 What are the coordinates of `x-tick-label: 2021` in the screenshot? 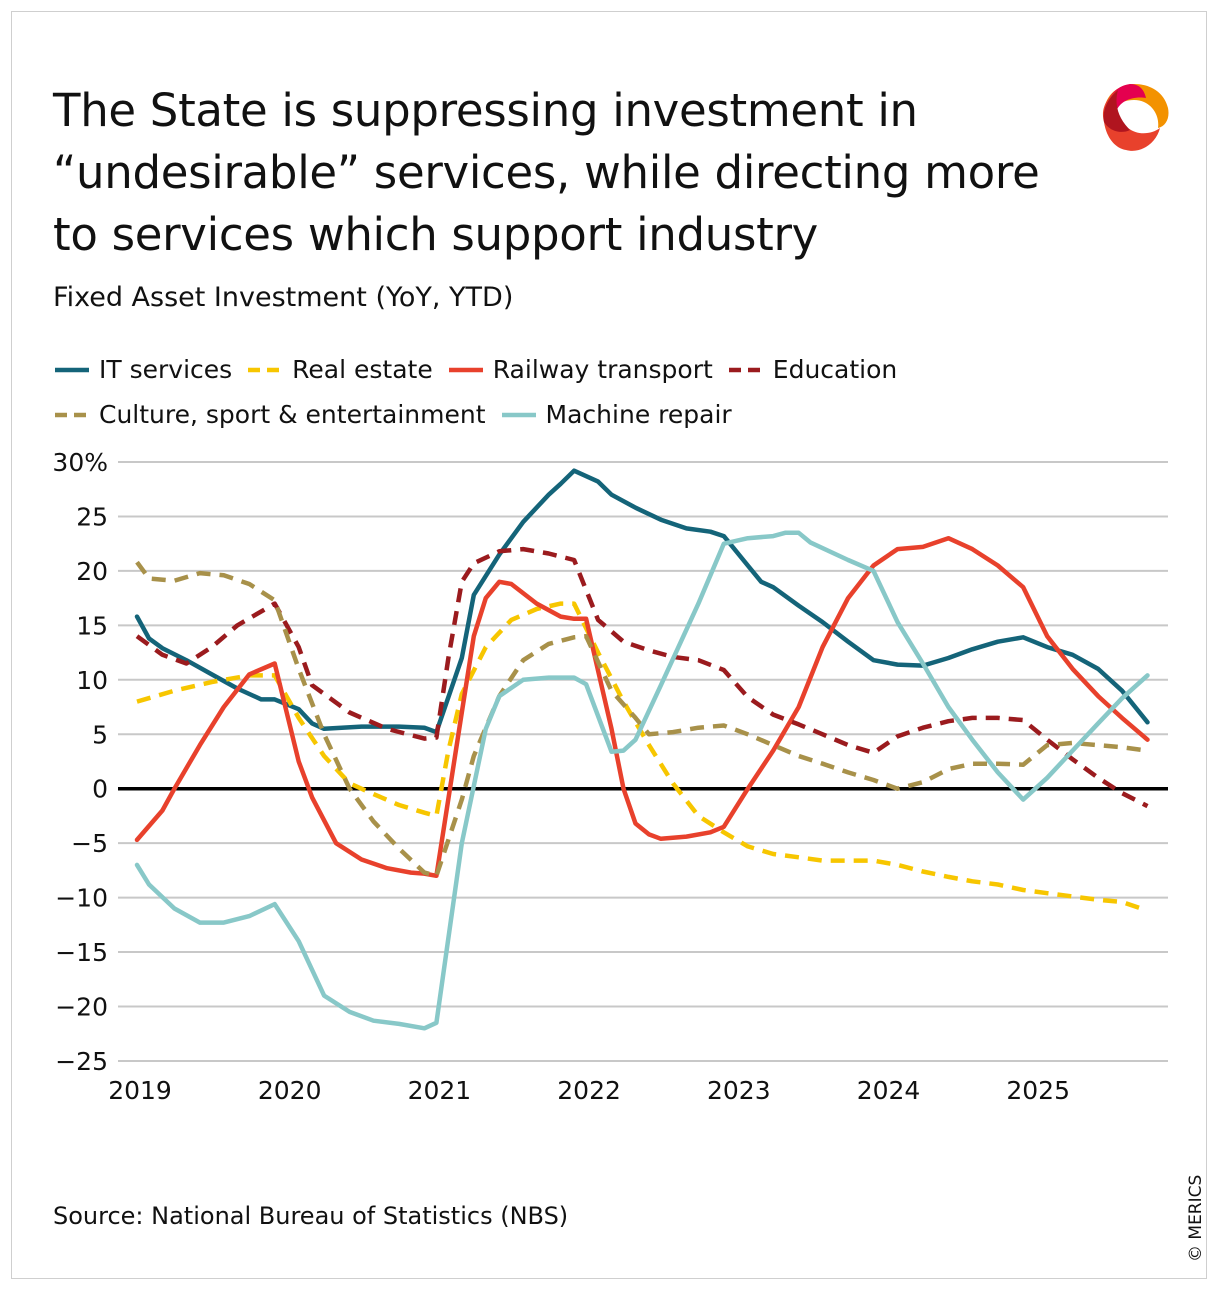 It's located at (440, 1090).